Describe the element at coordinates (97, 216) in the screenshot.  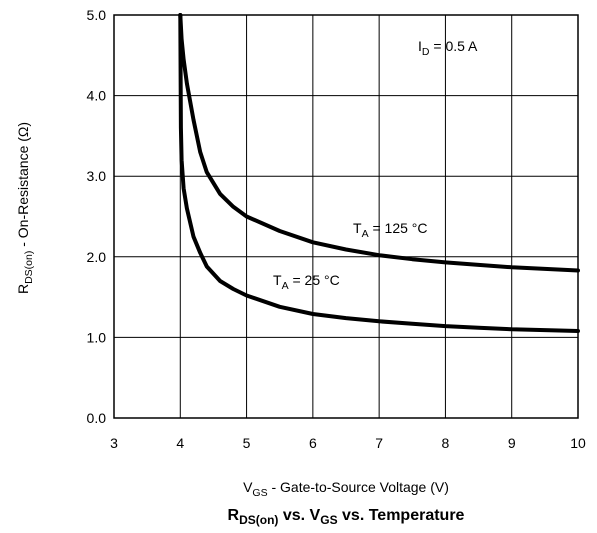
I see `y-tick-labels: 0.0 1.0 2.0 3.0 4.0 5.0` at that location.